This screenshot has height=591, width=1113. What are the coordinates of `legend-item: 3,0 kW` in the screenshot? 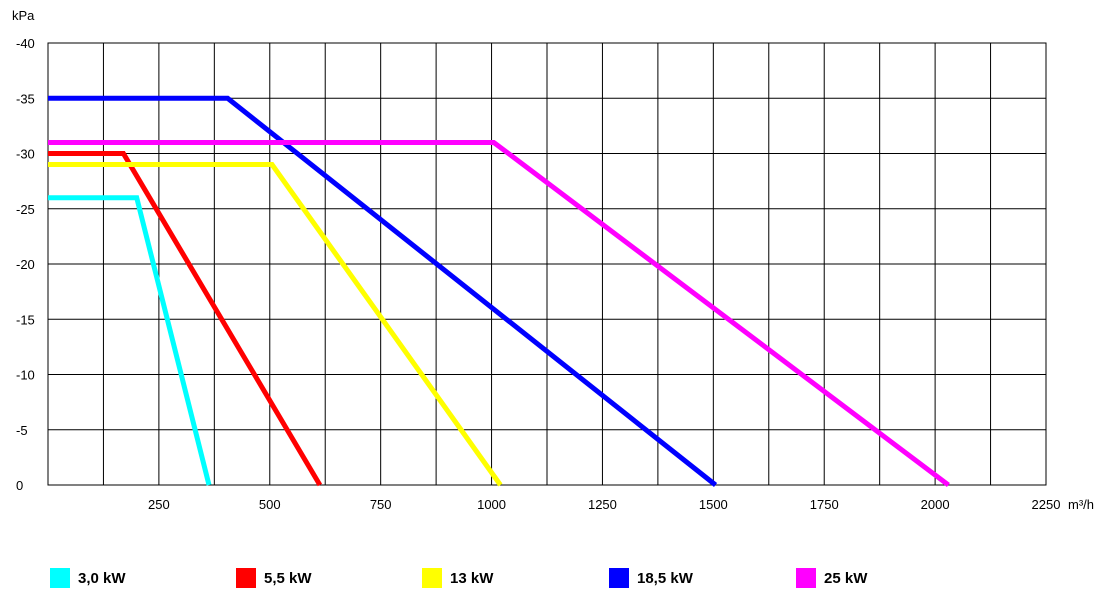 It's located at (88, 578).